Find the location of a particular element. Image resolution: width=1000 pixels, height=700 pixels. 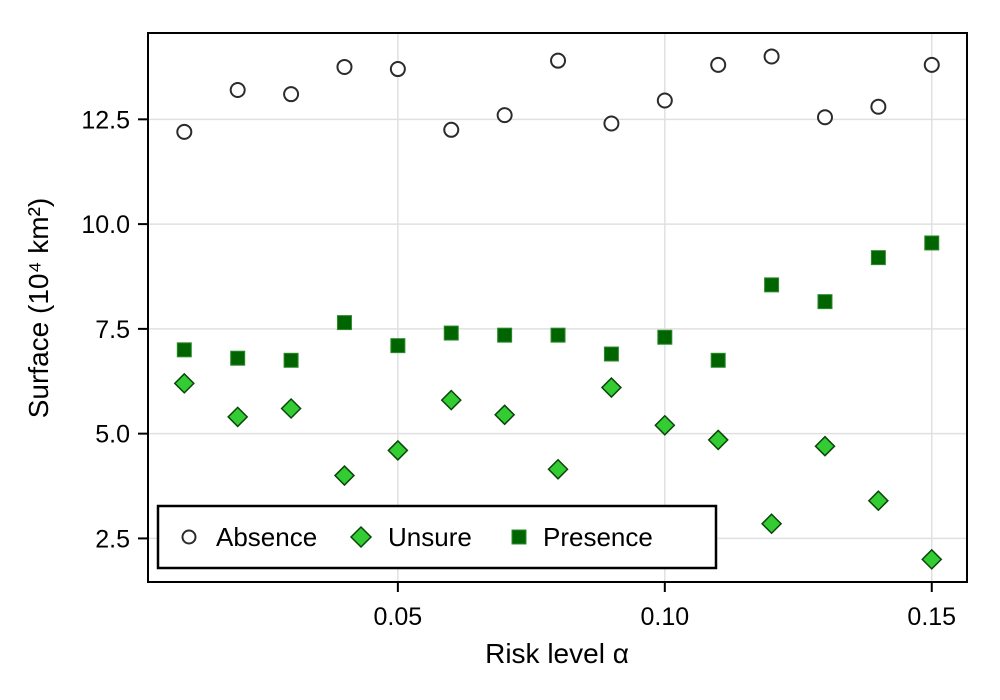

absence-marker-outline-icon is located at coordinates (189, 537).